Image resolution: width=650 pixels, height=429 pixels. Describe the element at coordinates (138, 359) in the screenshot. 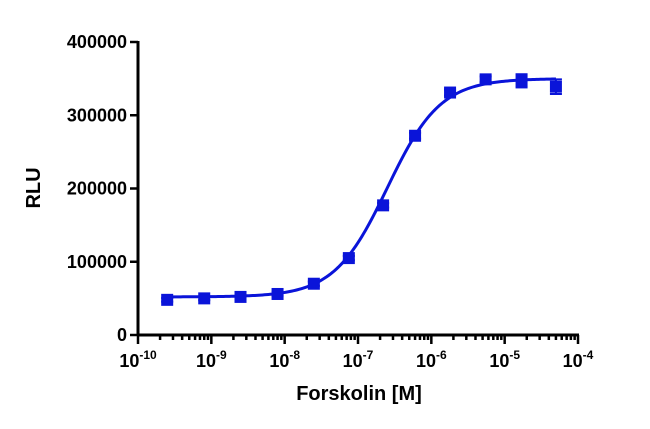

I see `x-tick-label: 10⁻¹⁰` at that location.